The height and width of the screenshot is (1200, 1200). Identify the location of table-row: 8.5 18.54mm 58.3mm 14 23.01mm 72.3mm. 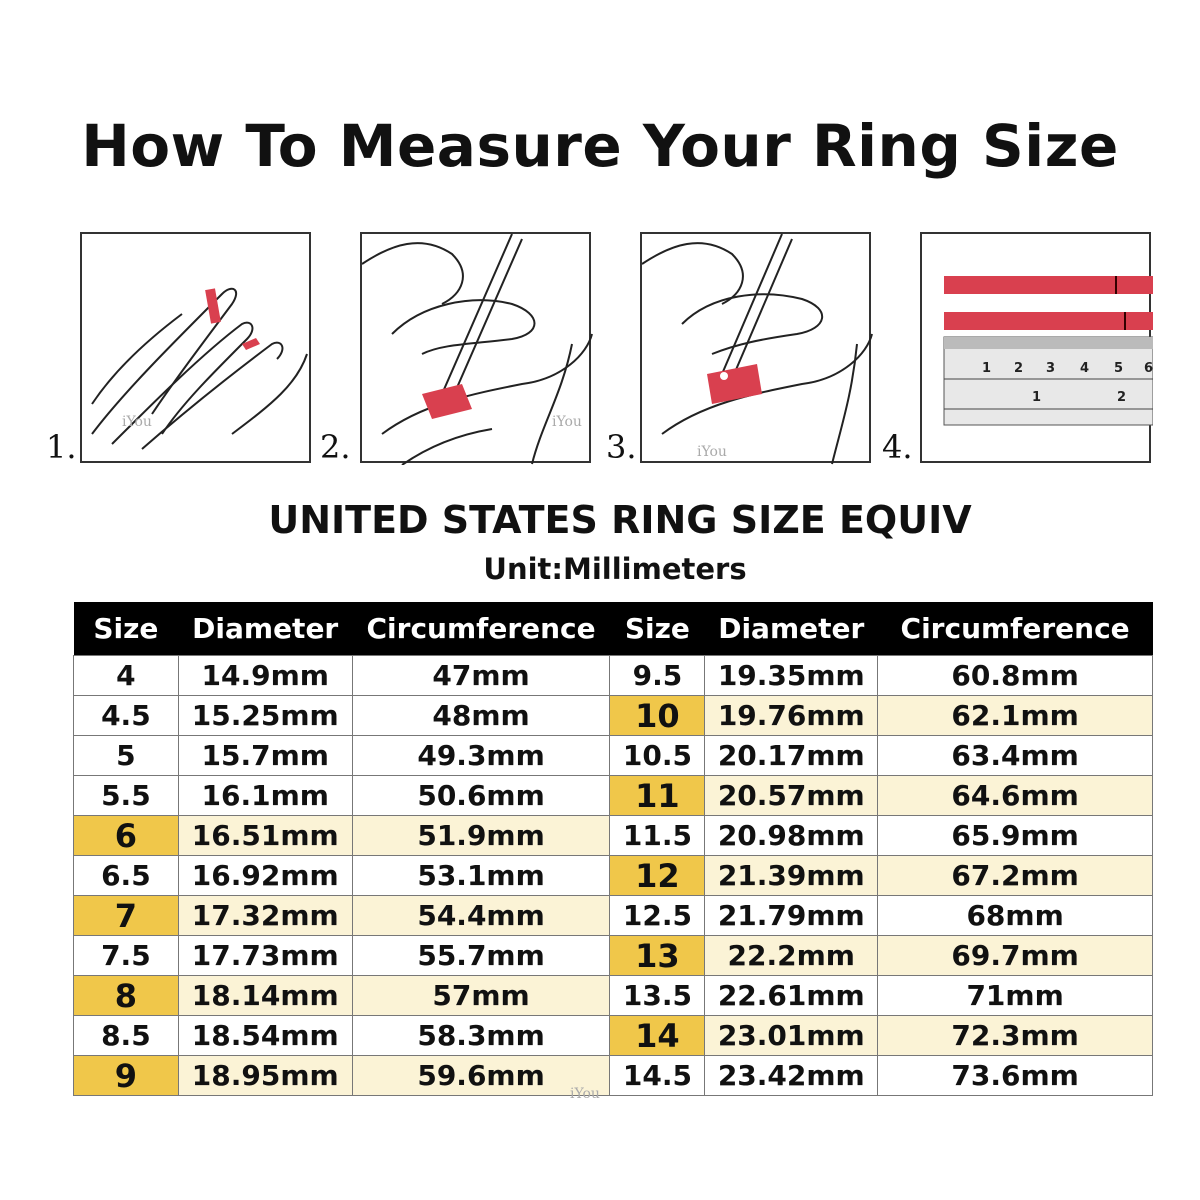
(613, 1035).